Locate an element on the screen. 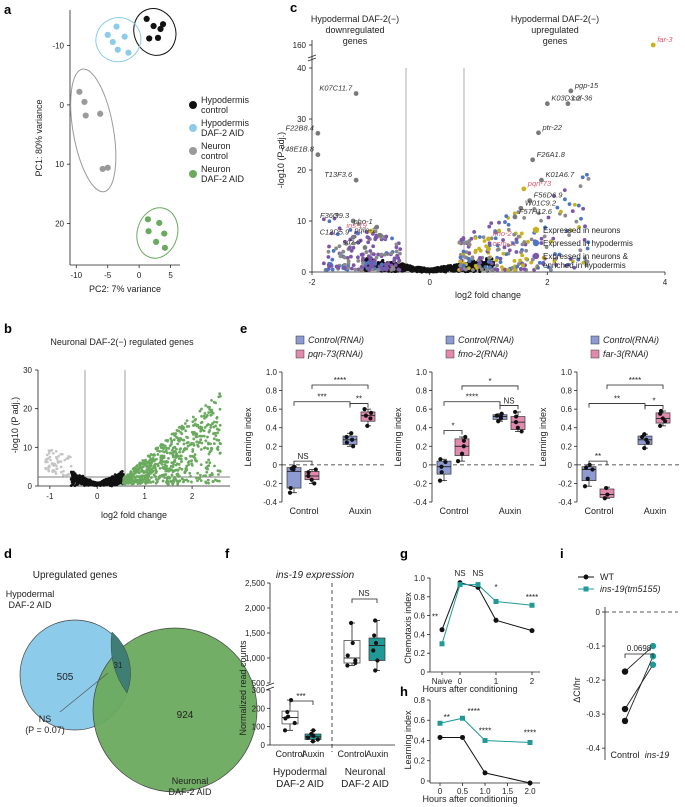 The image size is (685, 807). g-ytick-label: 0.8 is located at coordinates (420, 597).